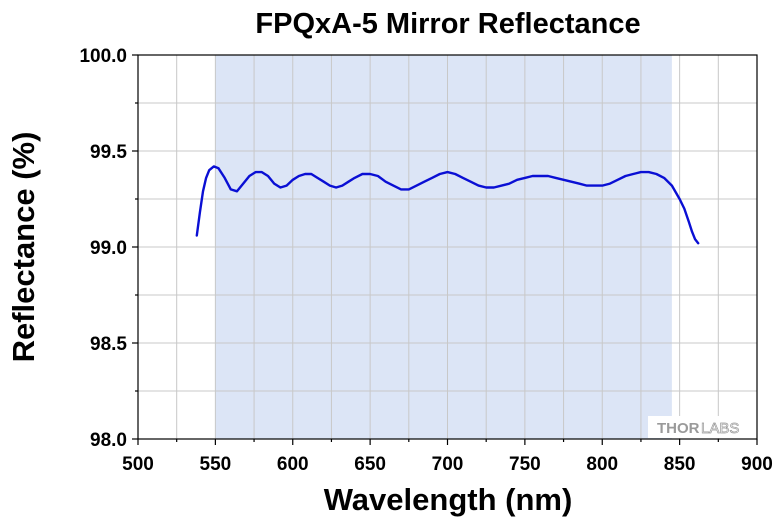  I want to click on chart-title: FPQxA-5 Mirror Reflectance, so click(447, 24).